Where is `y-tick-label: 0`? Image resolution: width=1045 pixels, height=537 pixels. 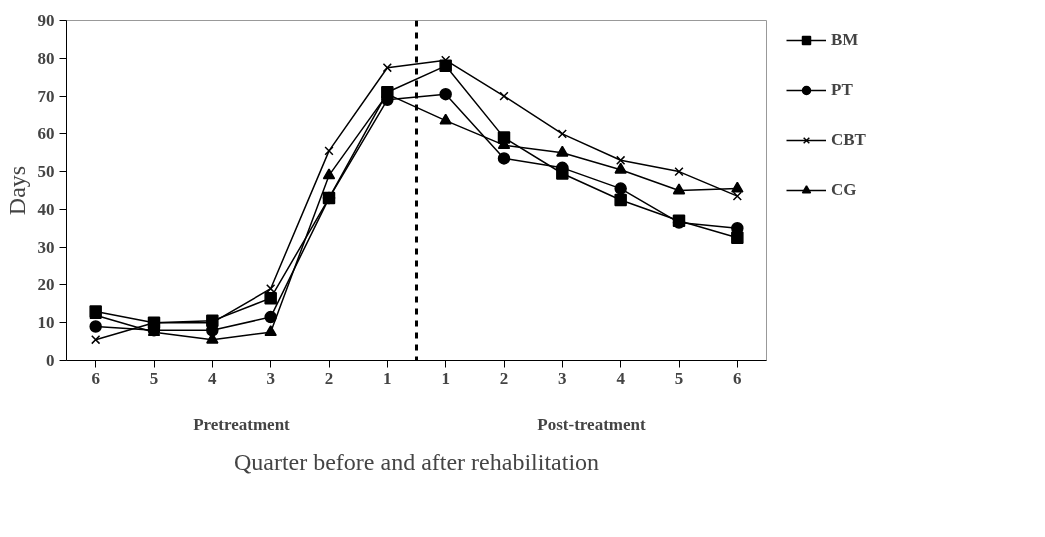
y-tick-label: 0 is located at coordinates (50, 360).